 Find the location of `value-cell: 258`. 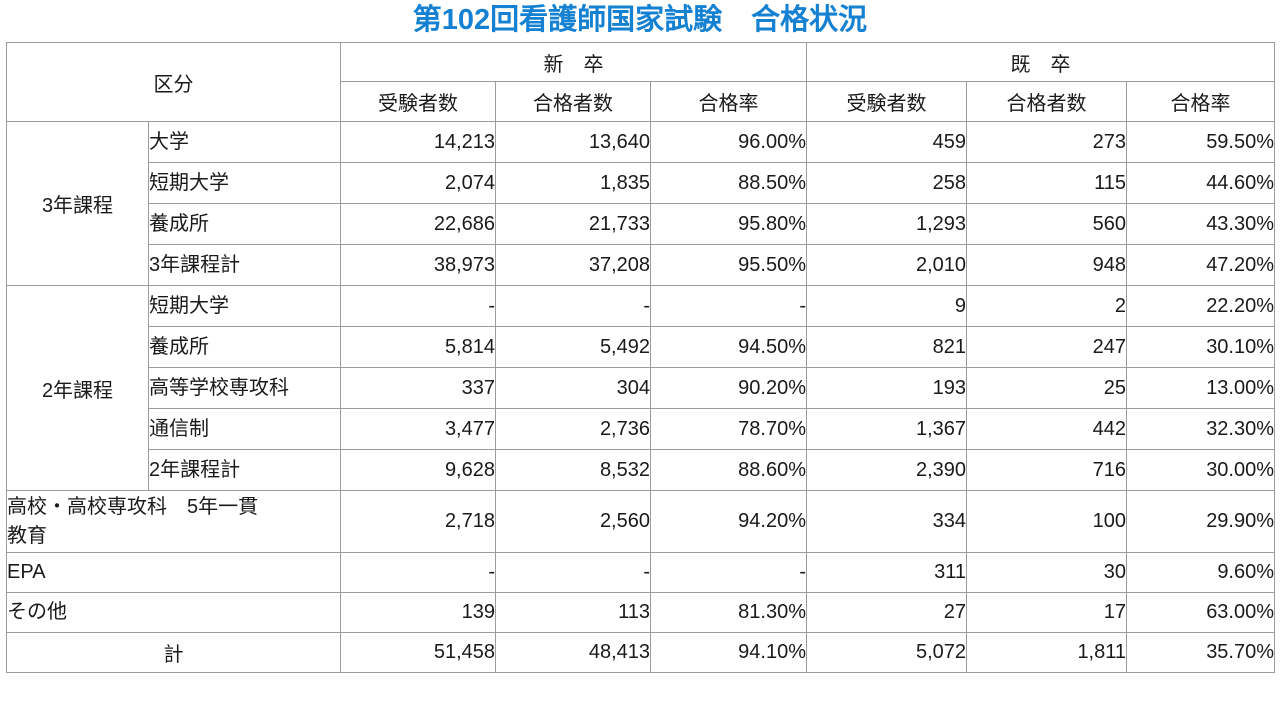

value-cell: 258 is located at coordinates (887, 183).